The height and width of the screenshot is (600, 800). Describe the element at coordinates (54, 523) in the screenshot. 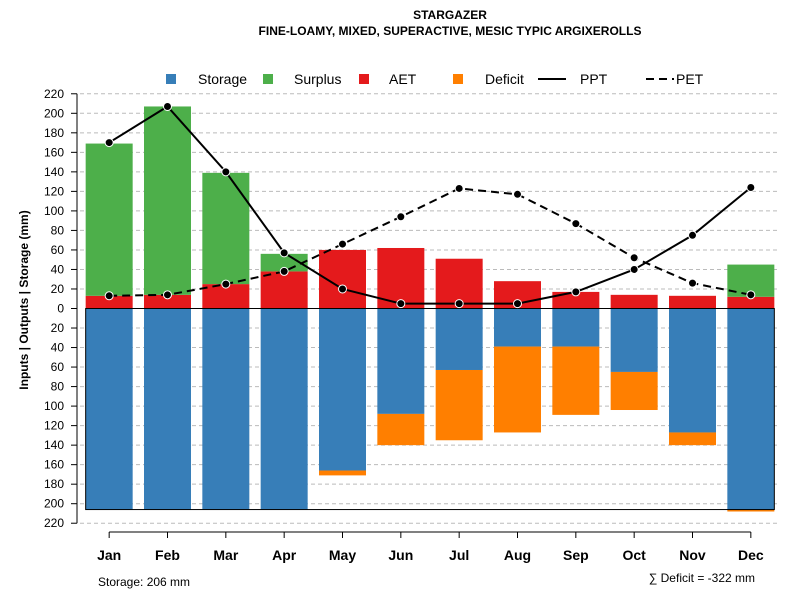

I see `y-tick-label: 220` at that location.